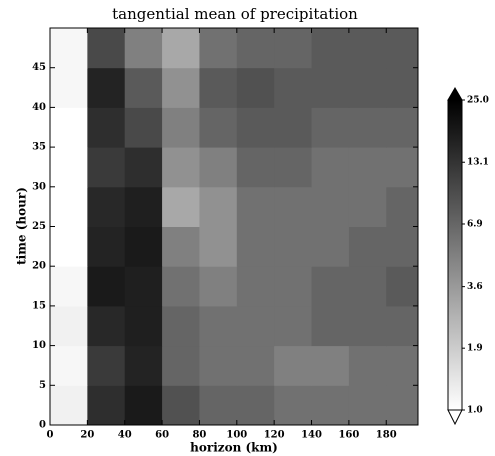 This screenshot has width=495, height=456. I want to click on x-tick-label: 20, so click(87, 435).